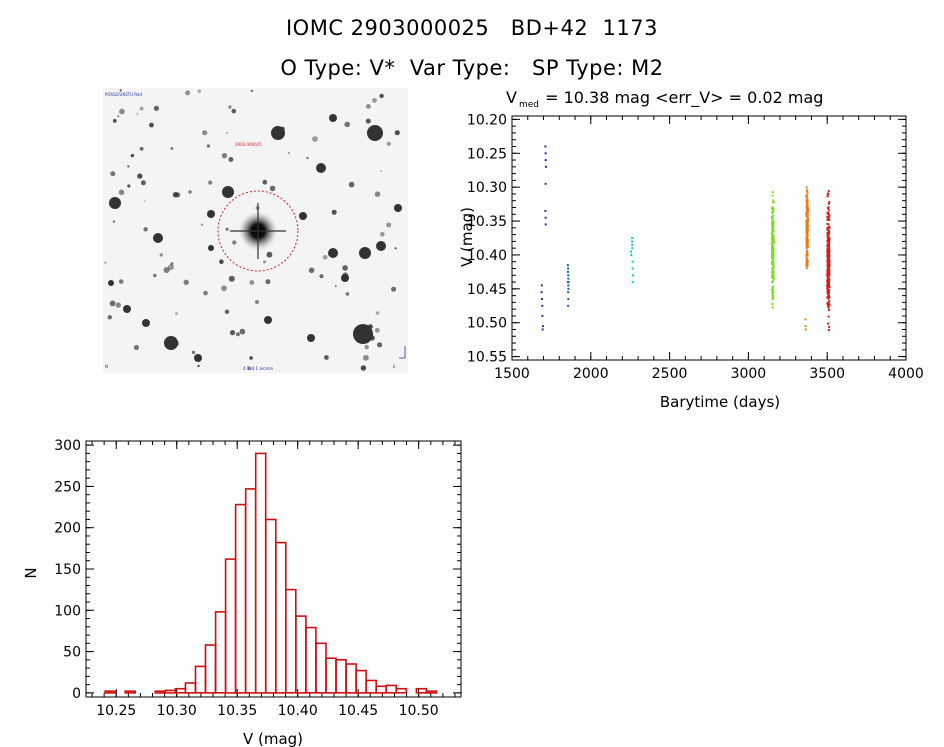 The width and height of the screenshot is (944, 747). What do you see at coordinates (487, 188) in the screenshot?
I see `light-curve-y-tick-label: 10.30` at bounding box center [487, 188].